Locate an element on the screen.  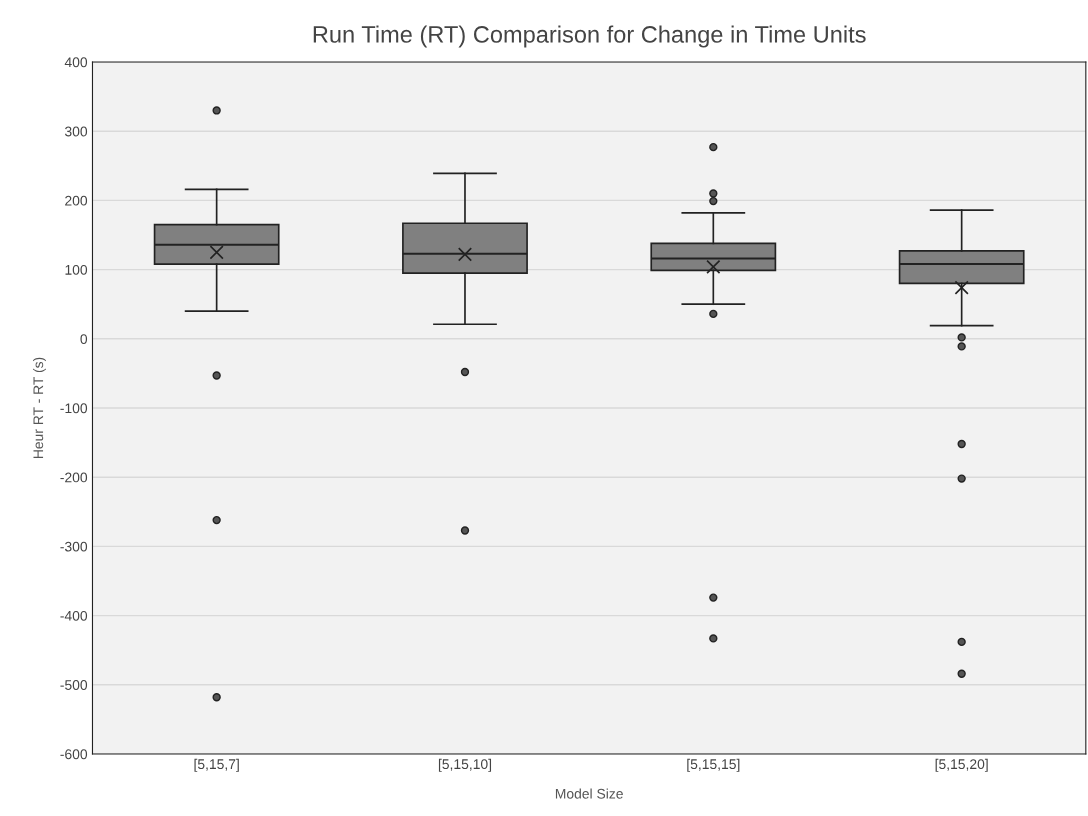
y-tick-label: -300 is located at coordinates (74, 546).